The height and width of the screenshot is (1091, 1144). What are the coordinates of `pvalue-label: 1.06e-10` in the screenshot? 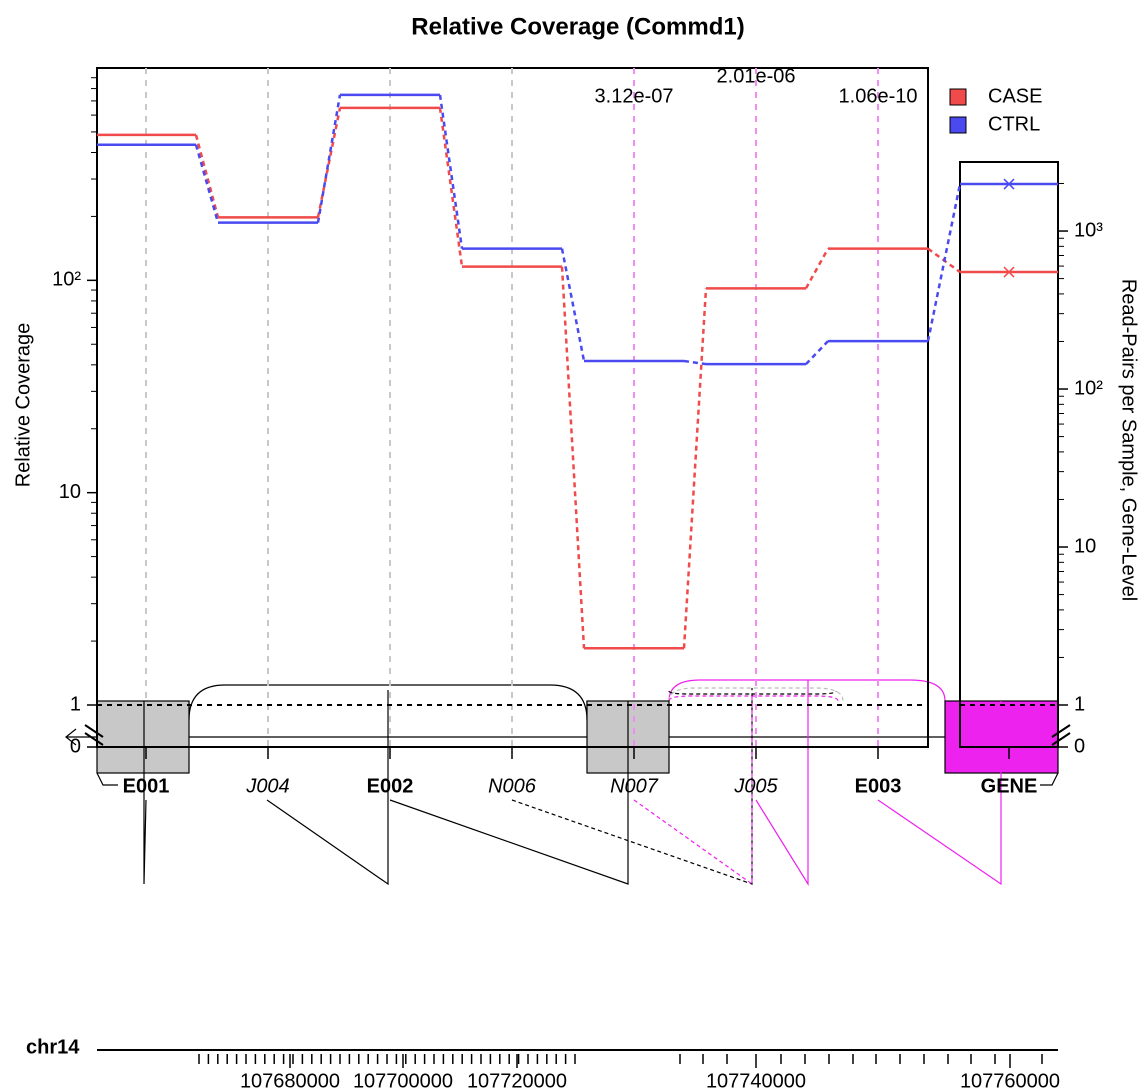 It's located at (878, 96).